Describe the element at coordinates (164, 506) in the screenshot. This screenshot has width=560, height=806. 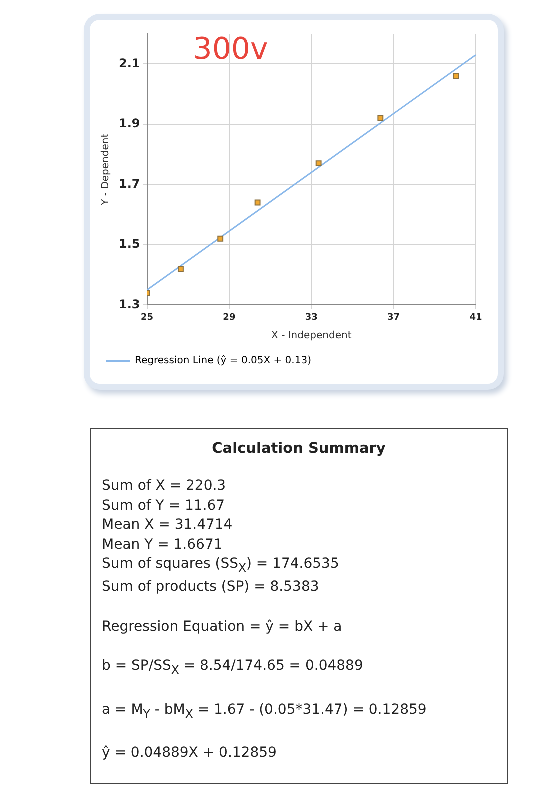
I see `text: Sum of Y = 11.67` at that location.